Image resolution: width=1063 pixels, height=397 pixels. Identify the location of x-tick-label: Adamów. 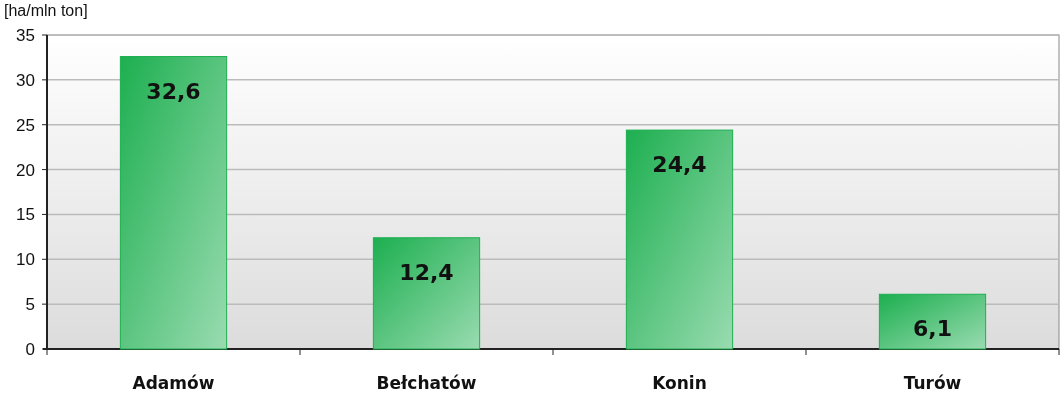
(173, 383).